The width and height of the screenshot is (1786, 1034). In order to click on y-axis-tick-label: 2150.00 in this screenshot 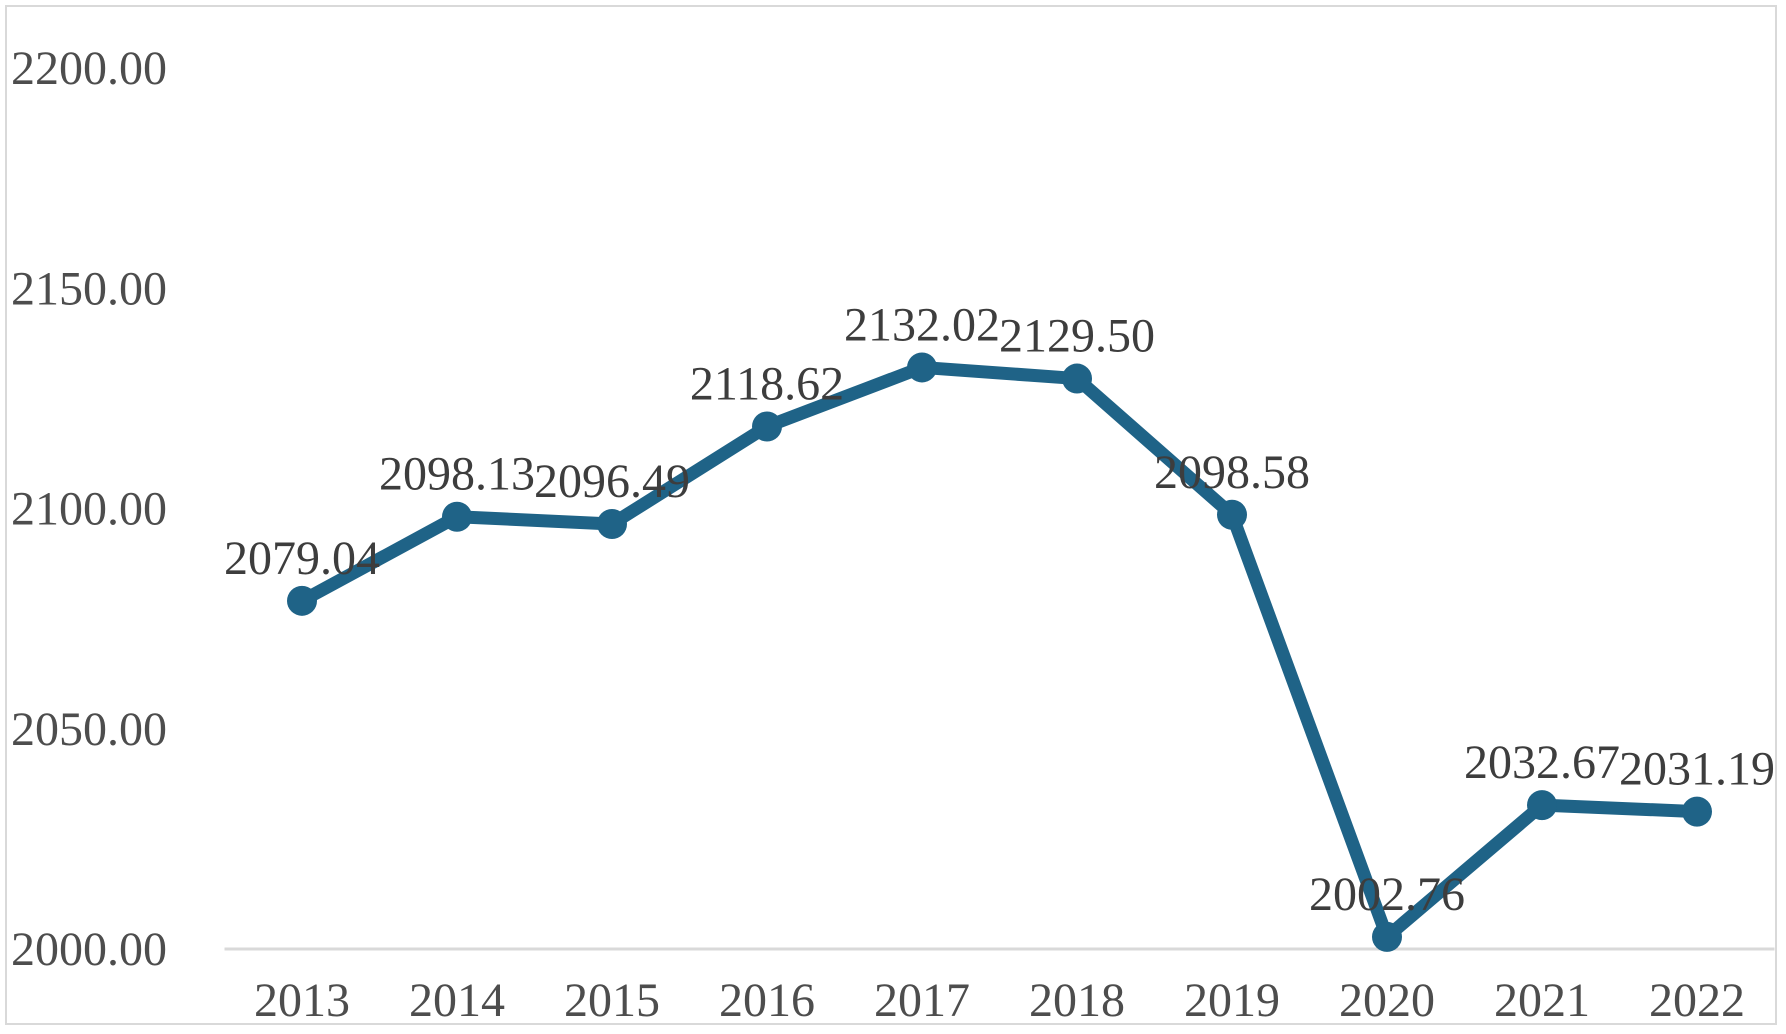, I will do `click(89, 288)`.